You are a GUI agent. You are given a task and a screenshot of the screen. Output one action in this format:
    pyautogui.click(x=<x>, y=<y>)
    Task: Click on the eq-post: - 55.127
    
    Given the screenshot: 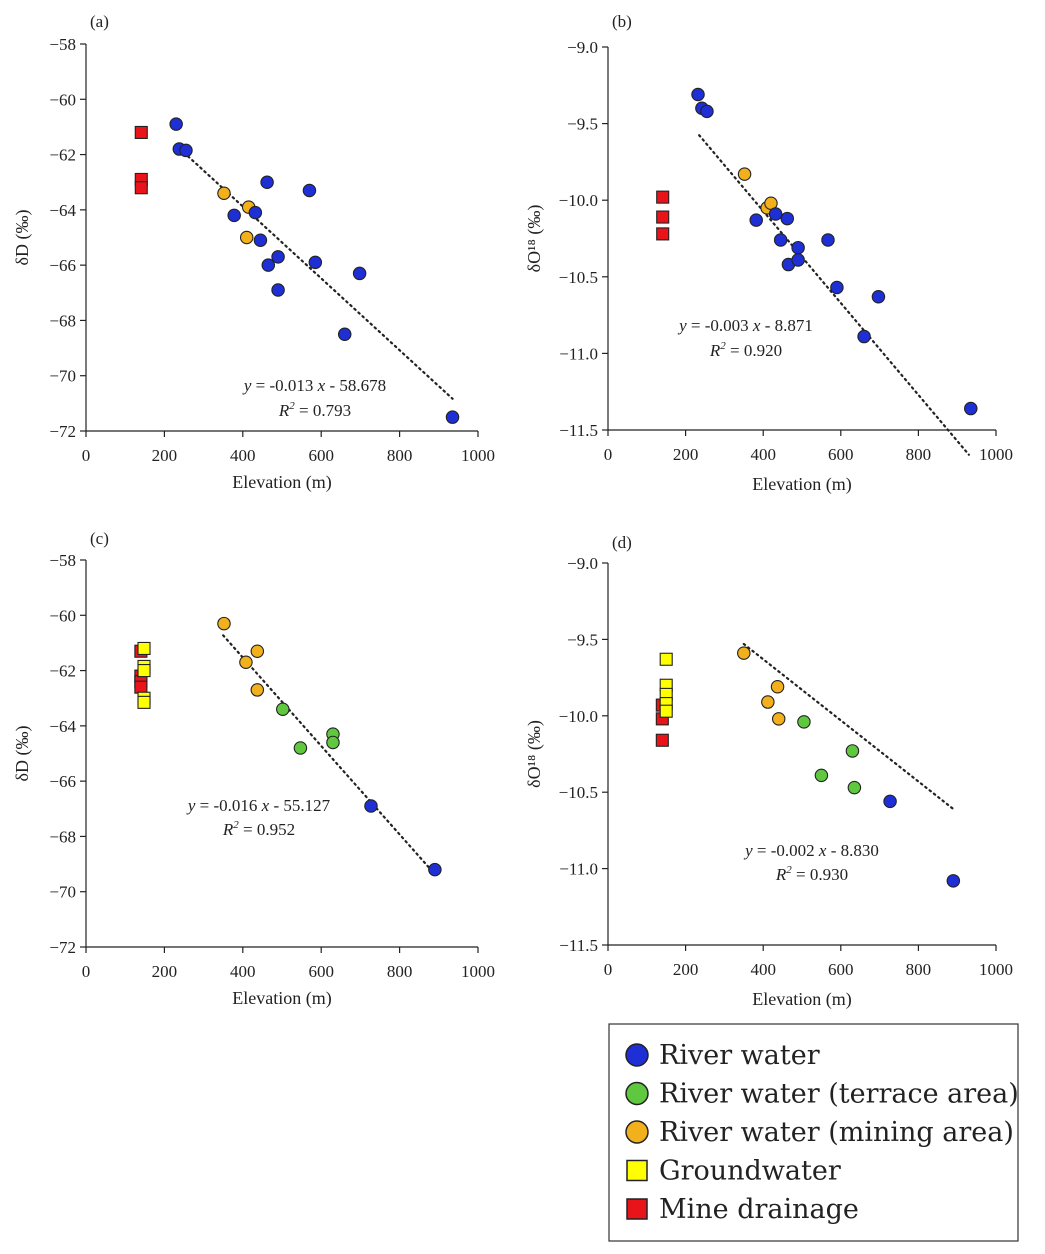 What is the action you would take?
    pyautogui.click(x=299, y=805)
    